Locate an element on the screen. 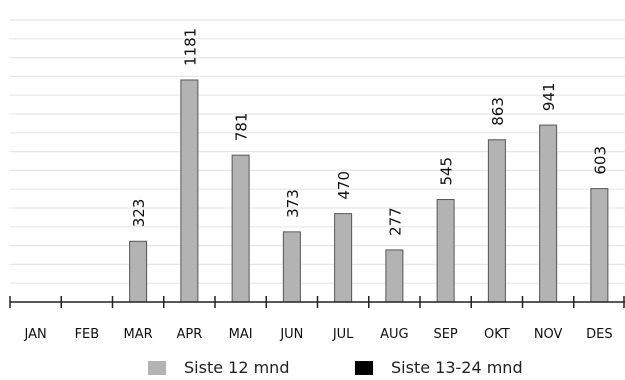  legend: Siste 12 mnd Siste 13-24 mnd is located at coordinates (312, 369).